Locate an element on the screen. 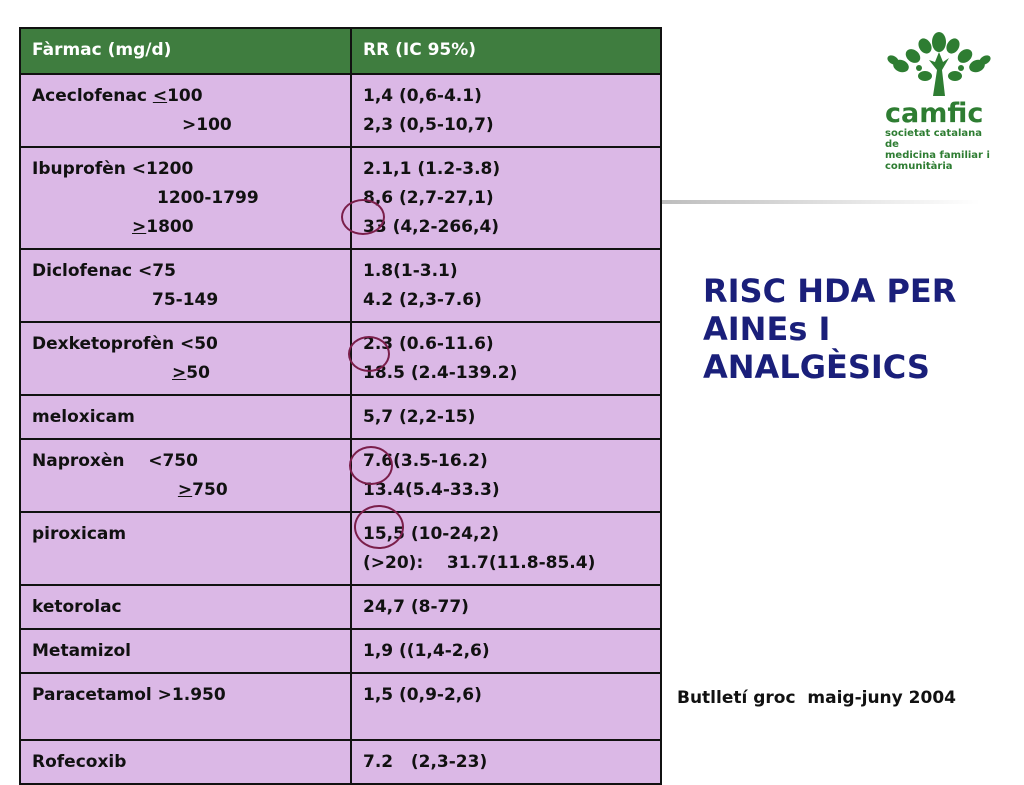 This screenshot has width=1024, height=785. table-row: Paracetamol >1.950 1,5 (0,9-2,6) is located at coordinates (340, 706).